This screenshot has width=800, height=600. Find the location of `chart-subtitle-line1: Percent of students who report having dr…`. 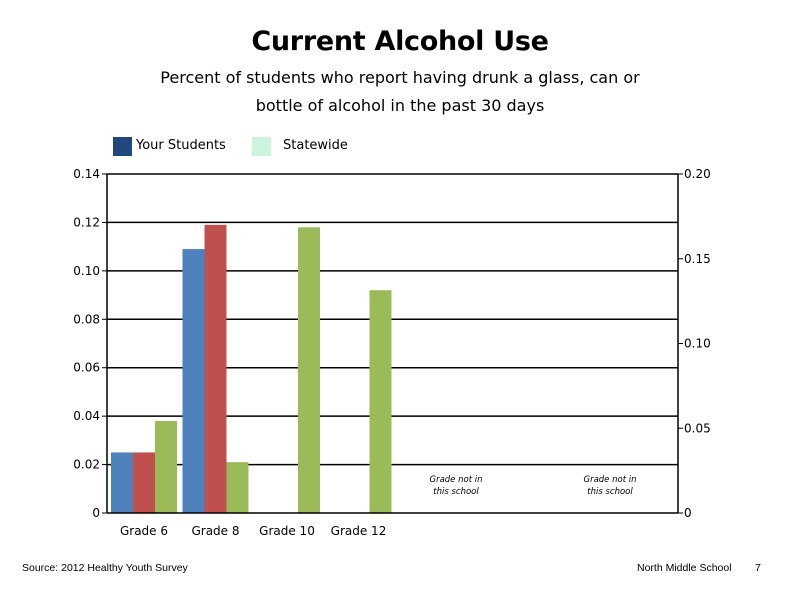

chart-subtitle-line1: Percent of students who report having dr… is located at coordinates (400, 77).